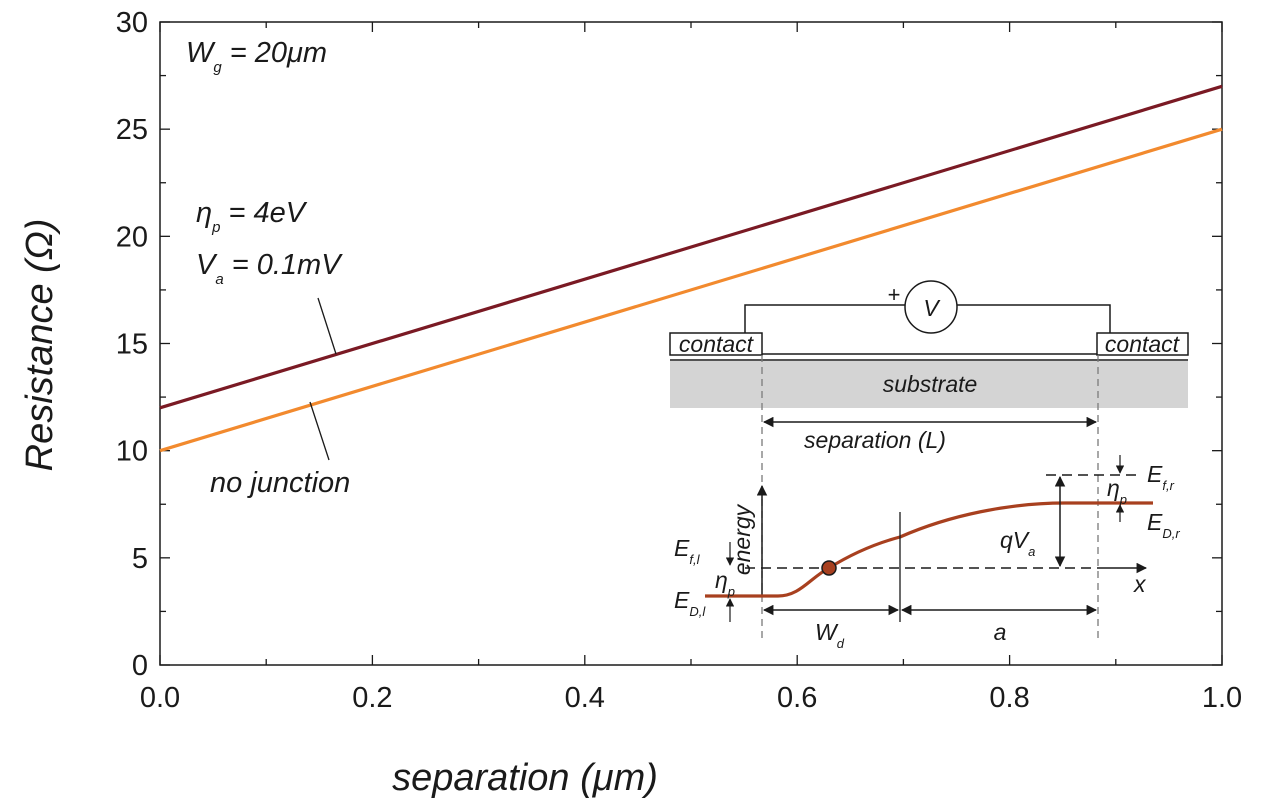 The image size is (1265, 807). I want to click on plus-sign: +, so click(894, 294).